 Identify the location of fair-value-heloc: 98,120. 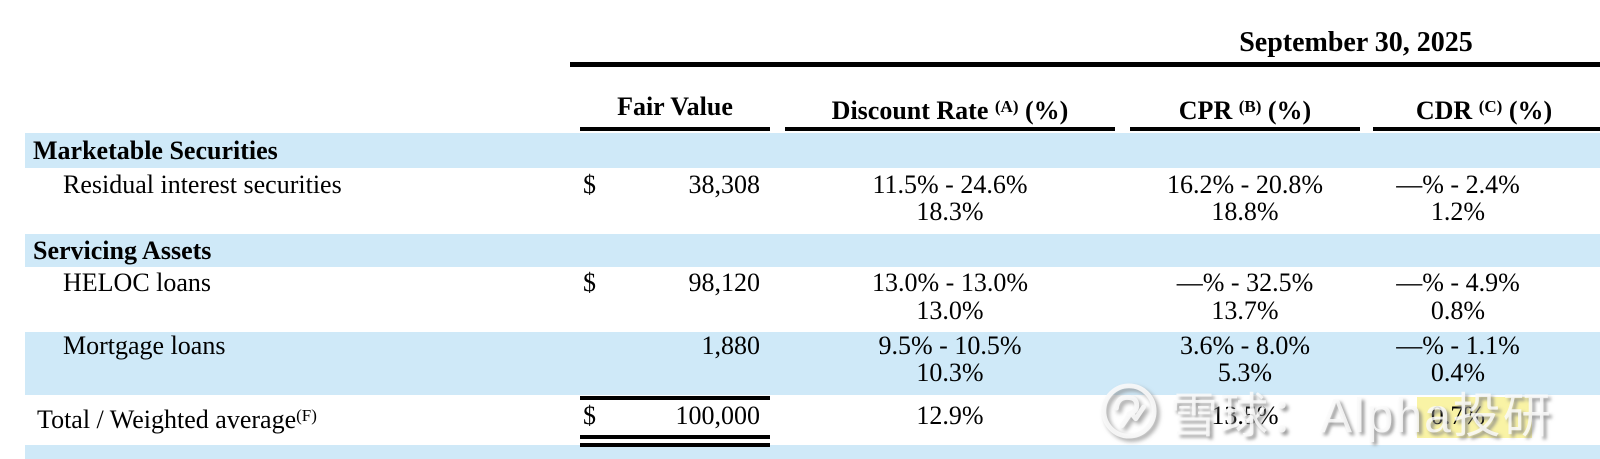
(724, 282).